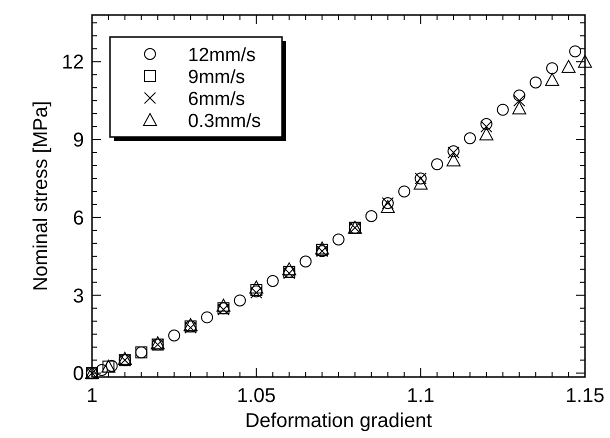 Image resolution: width=610 pixels, height=438 pixels. Describe the element at coordinates (78, 141) in the screenshot. I see `y-tick-label: 9` at that location.